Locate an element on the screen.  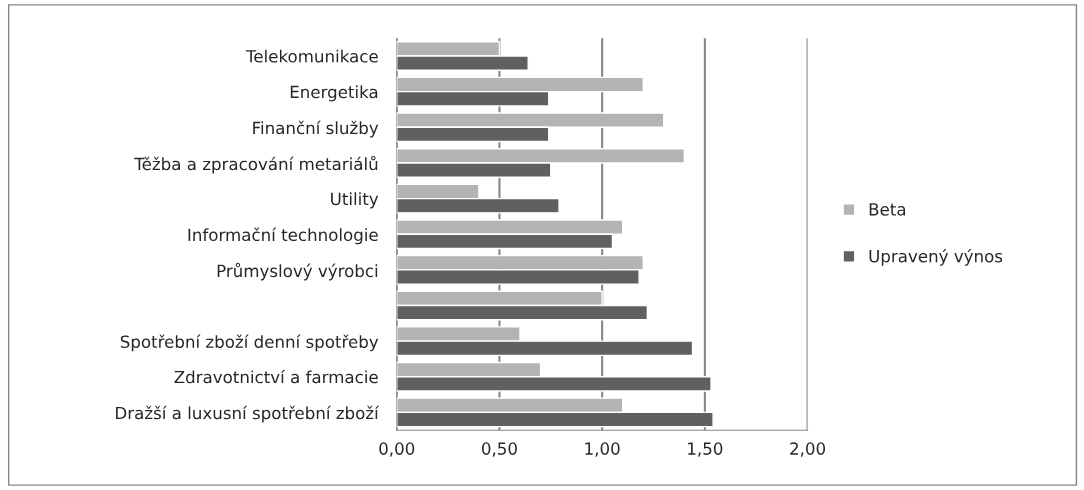
y-tick-label: Informační technologie is located at coordinates (283, 236).